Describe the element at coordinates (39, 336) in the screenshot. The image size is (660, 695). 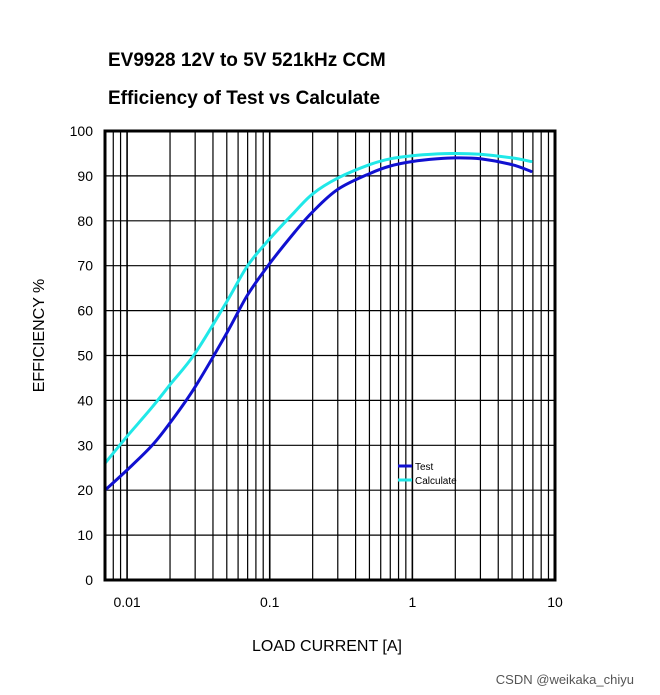
I see `y-axis-label: EFFICIENCY %` at that location.